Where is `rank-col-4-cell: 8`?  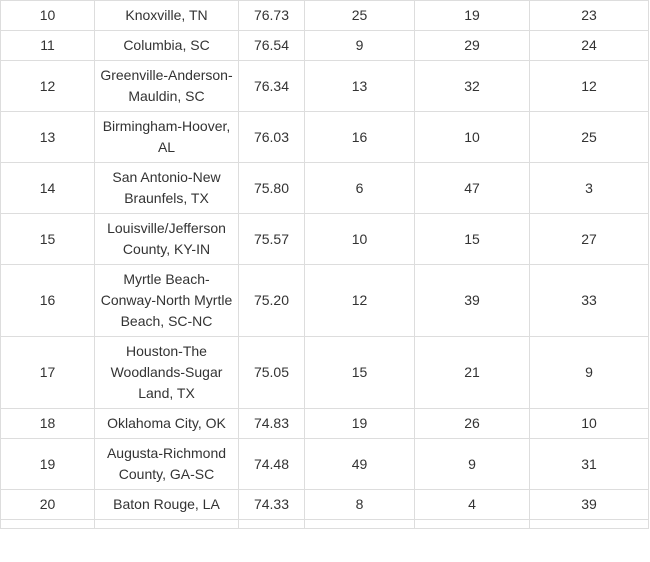
rank-col-4-cell: 8 is located at coordinates (359, 504).